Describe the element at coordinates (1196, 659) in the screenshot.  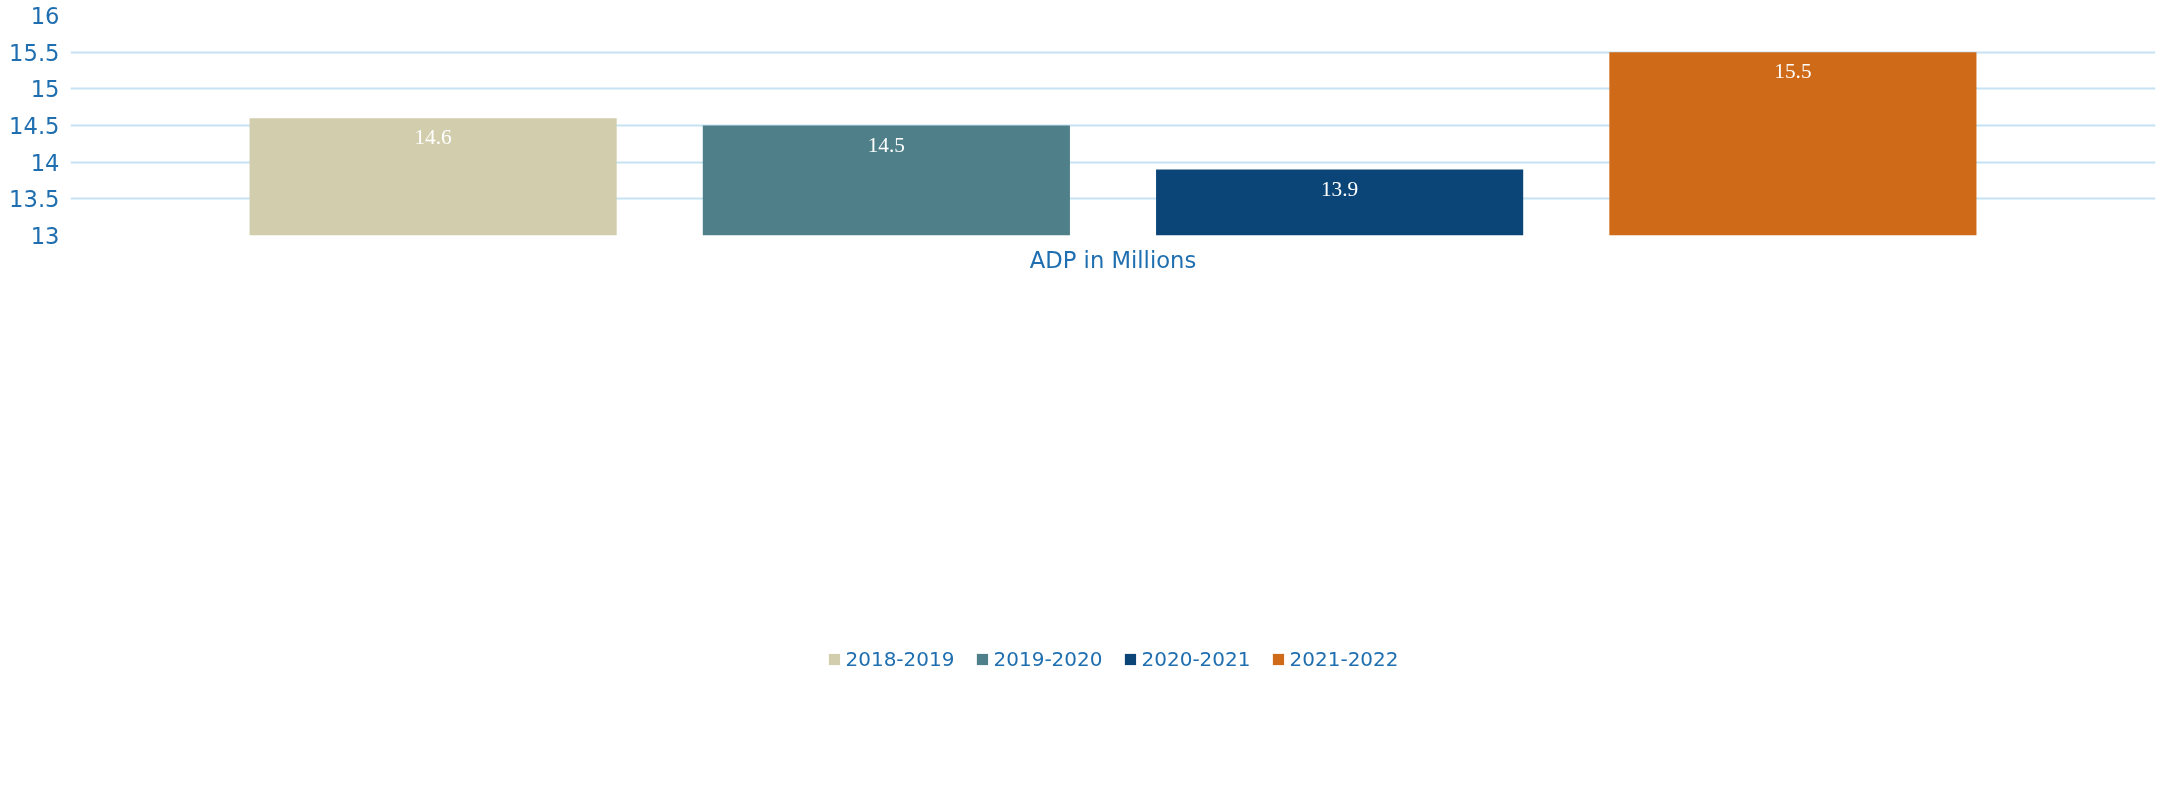
I see `legend-label: 2020-2021` at that location.